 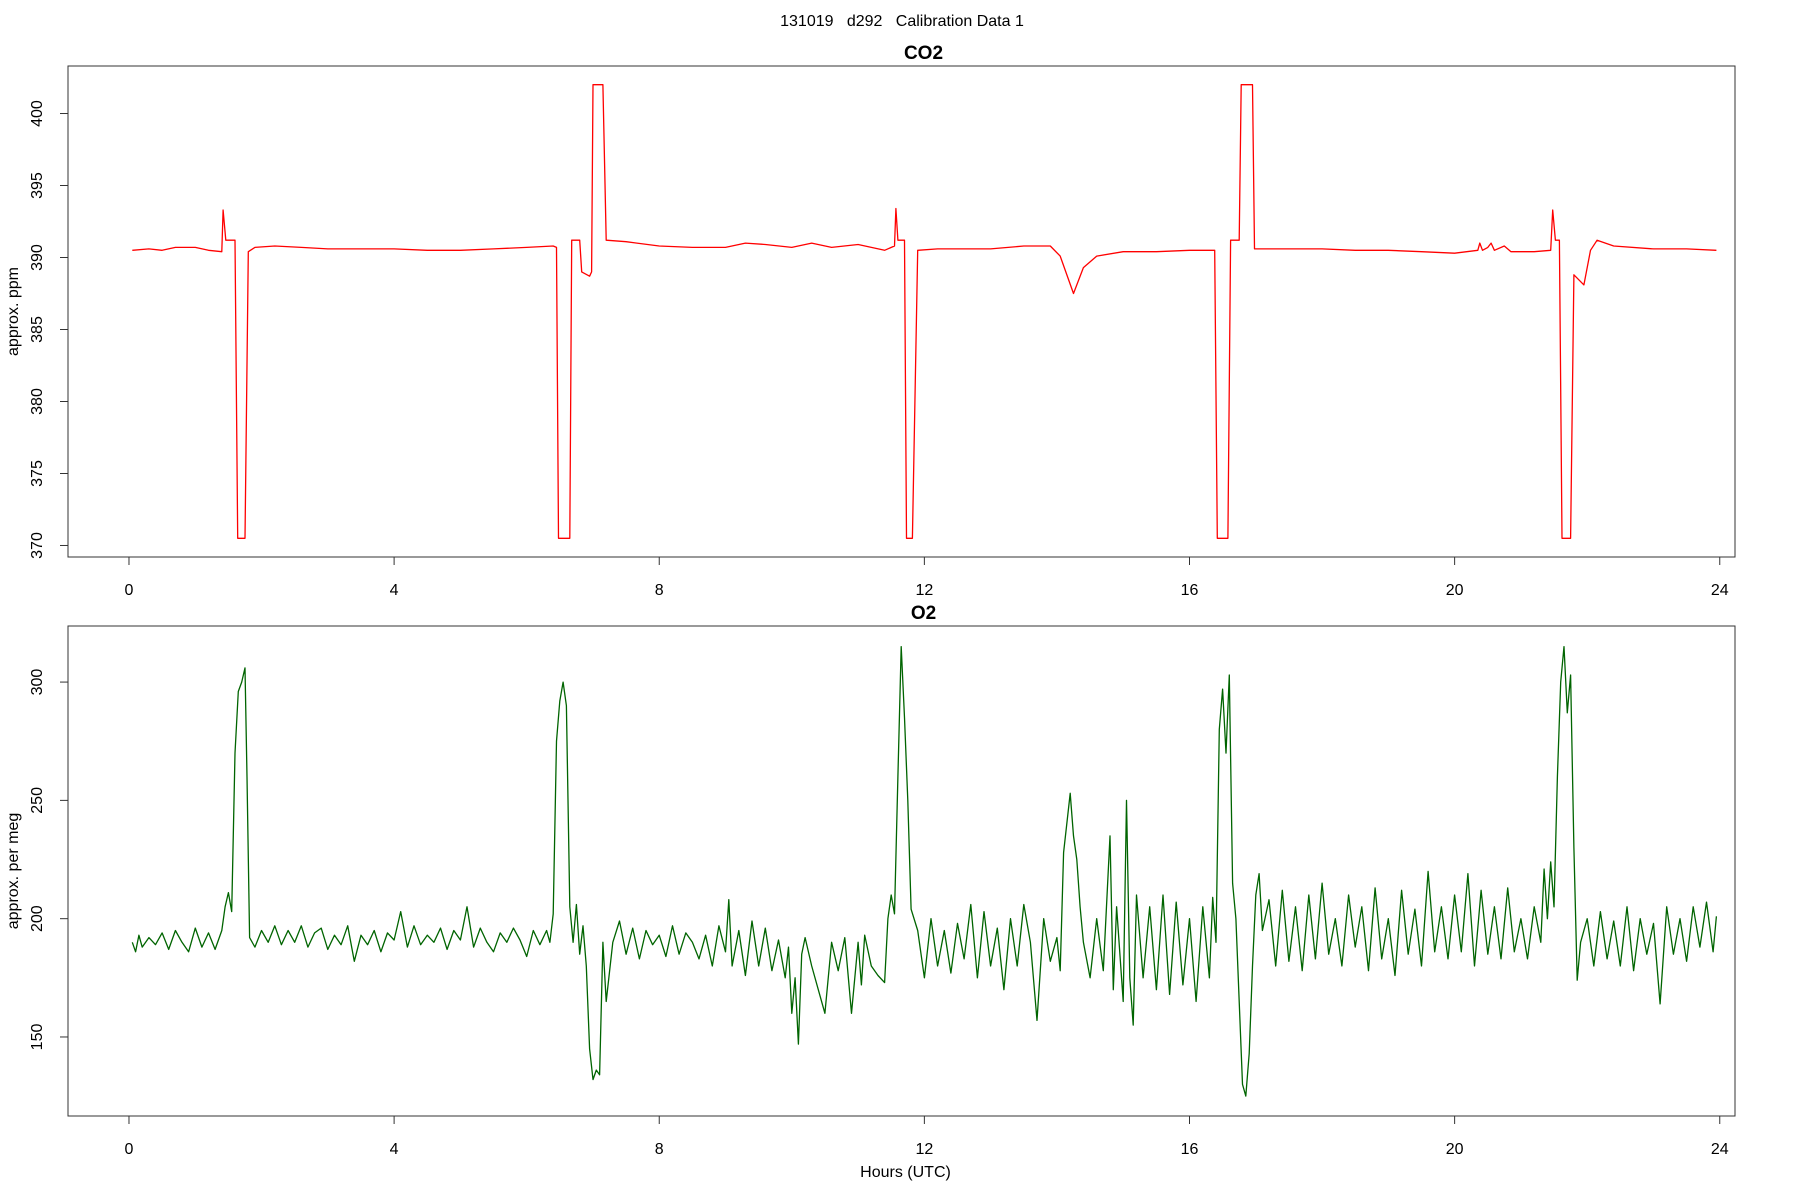 I want to click on x-axis-label: Hours (UTC), so click(x=905, y=1172).